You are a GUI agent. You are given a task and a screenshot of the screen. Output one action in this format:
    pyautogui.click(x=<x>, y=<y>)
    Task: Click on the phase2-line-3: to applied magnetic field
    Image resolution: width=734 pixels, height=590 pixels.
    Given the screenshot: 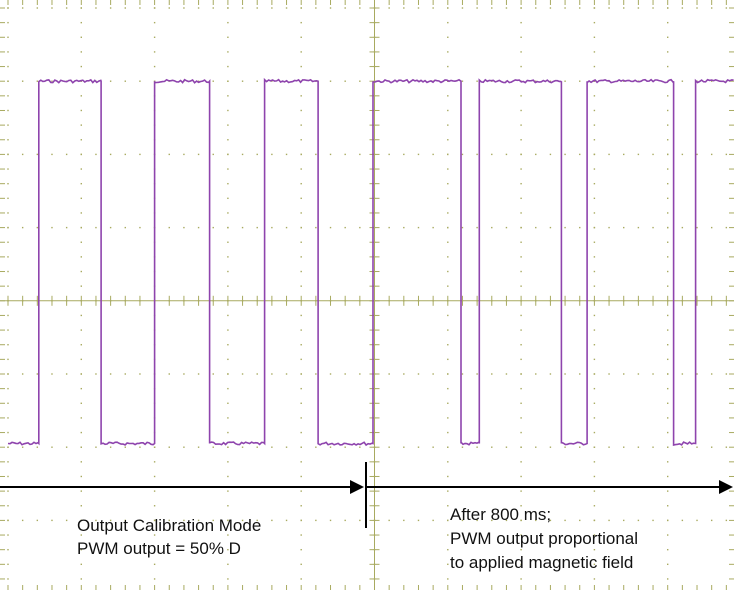 What is the action you would take?
    pyautogui.click(x=541, y=562)
    